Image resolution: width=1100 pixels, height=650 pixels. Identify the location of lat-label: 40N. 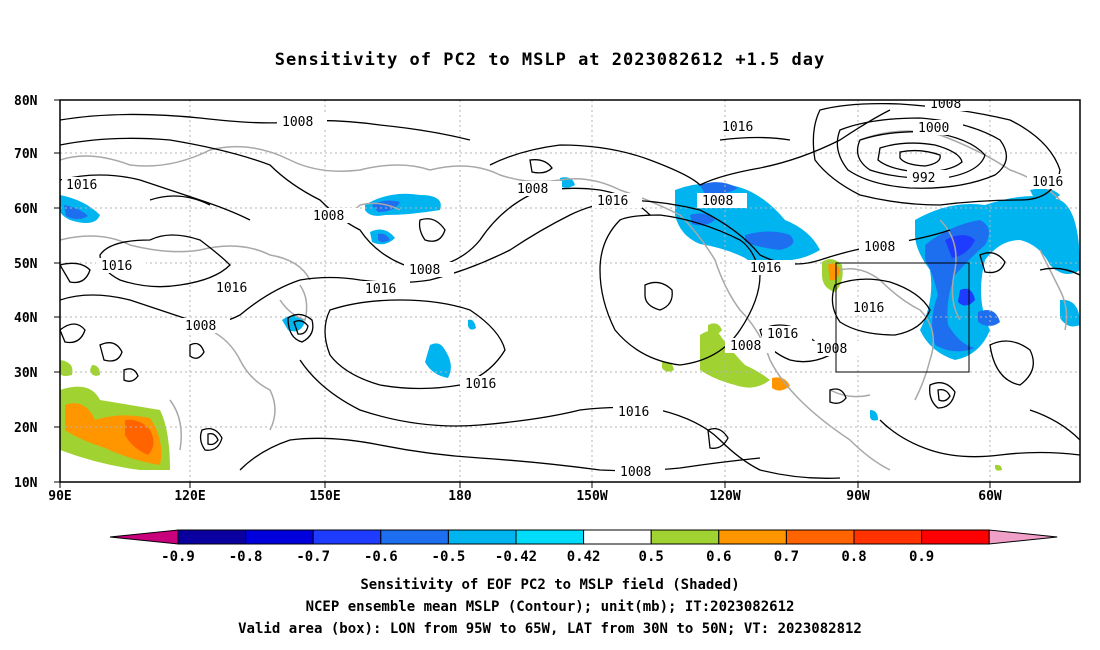
(26, 318).